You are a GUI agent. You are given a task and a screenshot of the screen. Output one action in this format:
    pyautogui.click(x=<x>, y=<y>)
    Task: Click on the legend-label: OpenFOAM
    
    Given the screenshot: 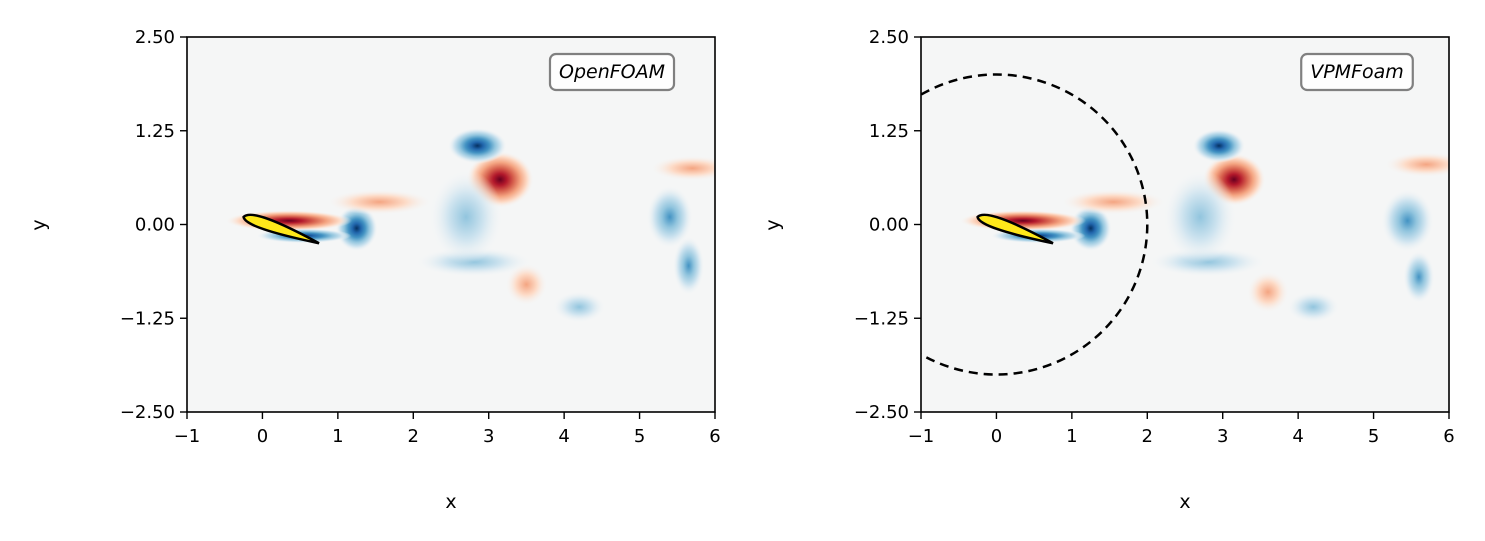 What is the action you would take?
    pyautogui.click(x=612, y=72)
    